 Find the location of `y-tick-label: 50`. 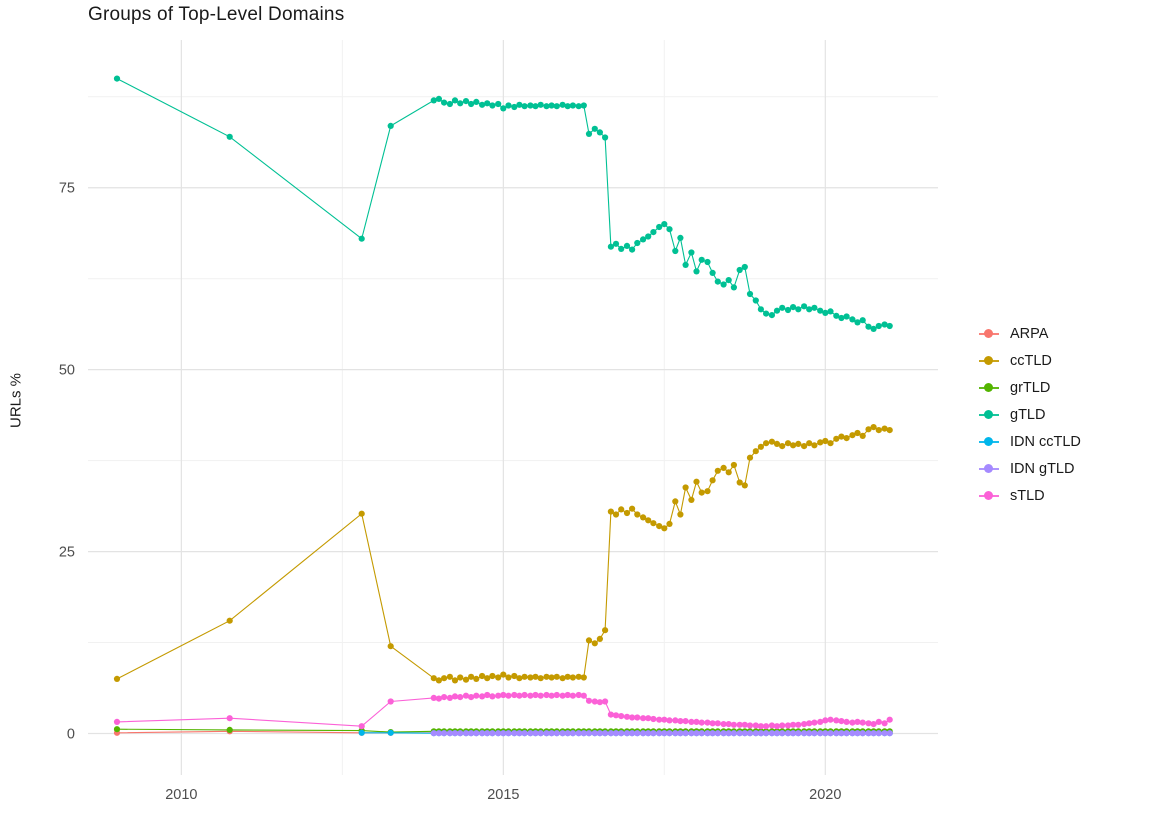

y-tick-label: 50 is located at coordinates (67, 371).